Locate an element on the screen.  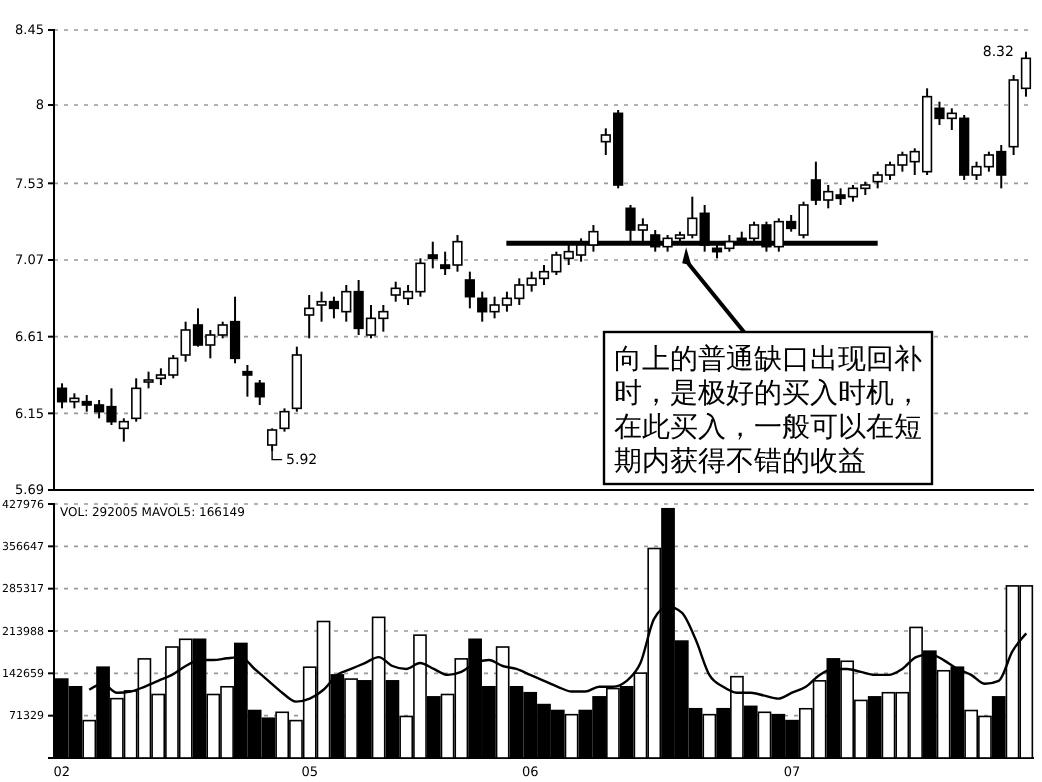
annotation: 向上的普通缺口出现回补时，是极好的买入时机，在此买入，一般可以在短期内获得不错的收益 is located at coordinates (768, 410).